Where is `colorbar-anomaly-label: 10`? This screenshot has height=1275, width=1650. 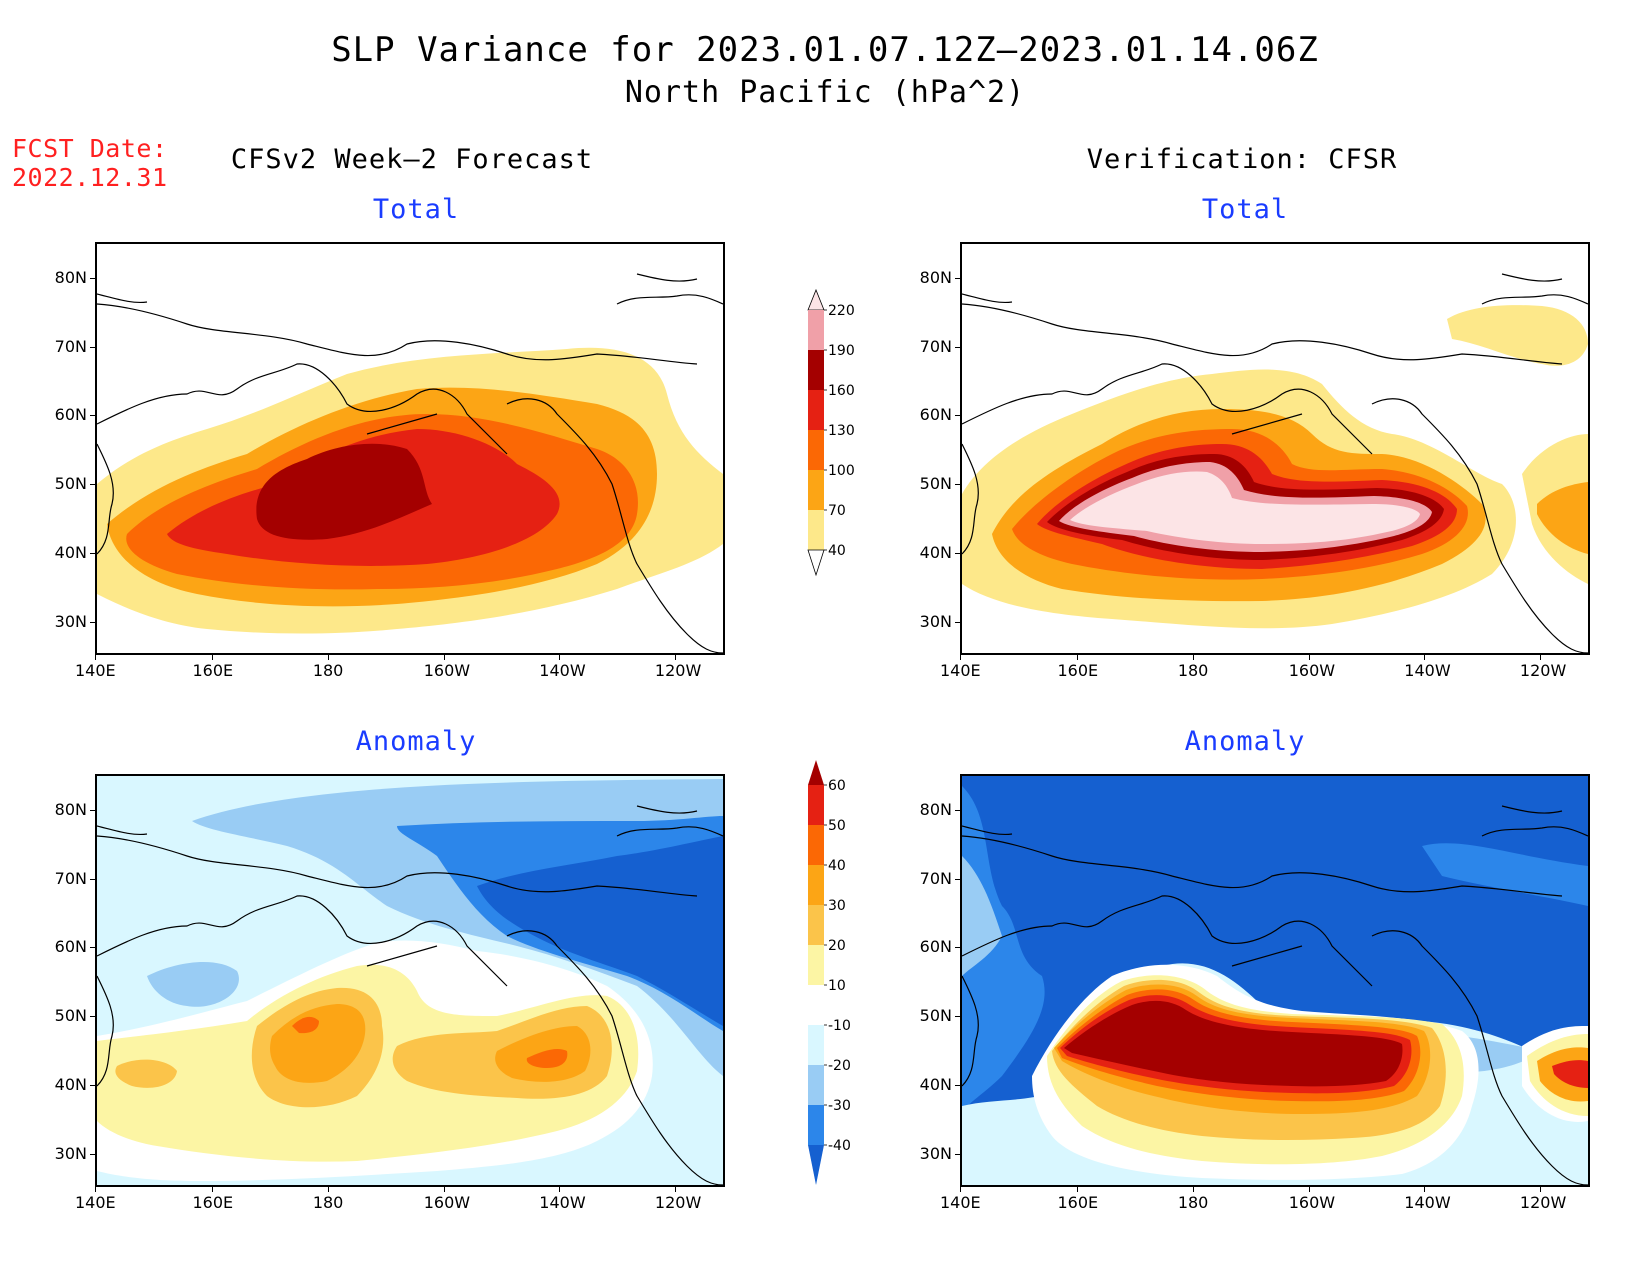 colorbar-anomaly-label: 10 is located at coordinates (837, 986).